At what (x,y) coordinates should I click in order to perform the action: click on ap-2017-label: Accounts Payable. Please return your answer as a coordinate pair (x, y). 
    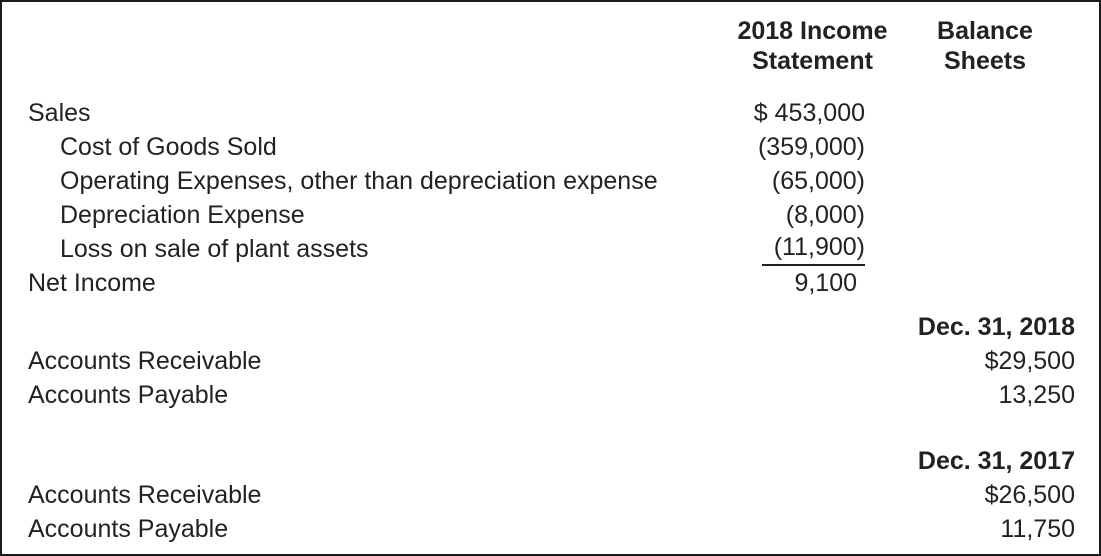
    Looking at the image, I should click on (128, 528).